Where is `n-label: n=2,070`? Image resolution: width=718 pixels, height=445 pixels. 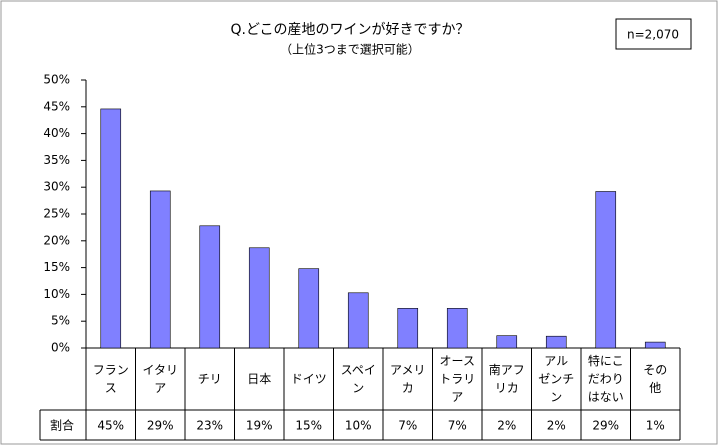 n-label: n=2,070 is located at coordinates (653, 35).